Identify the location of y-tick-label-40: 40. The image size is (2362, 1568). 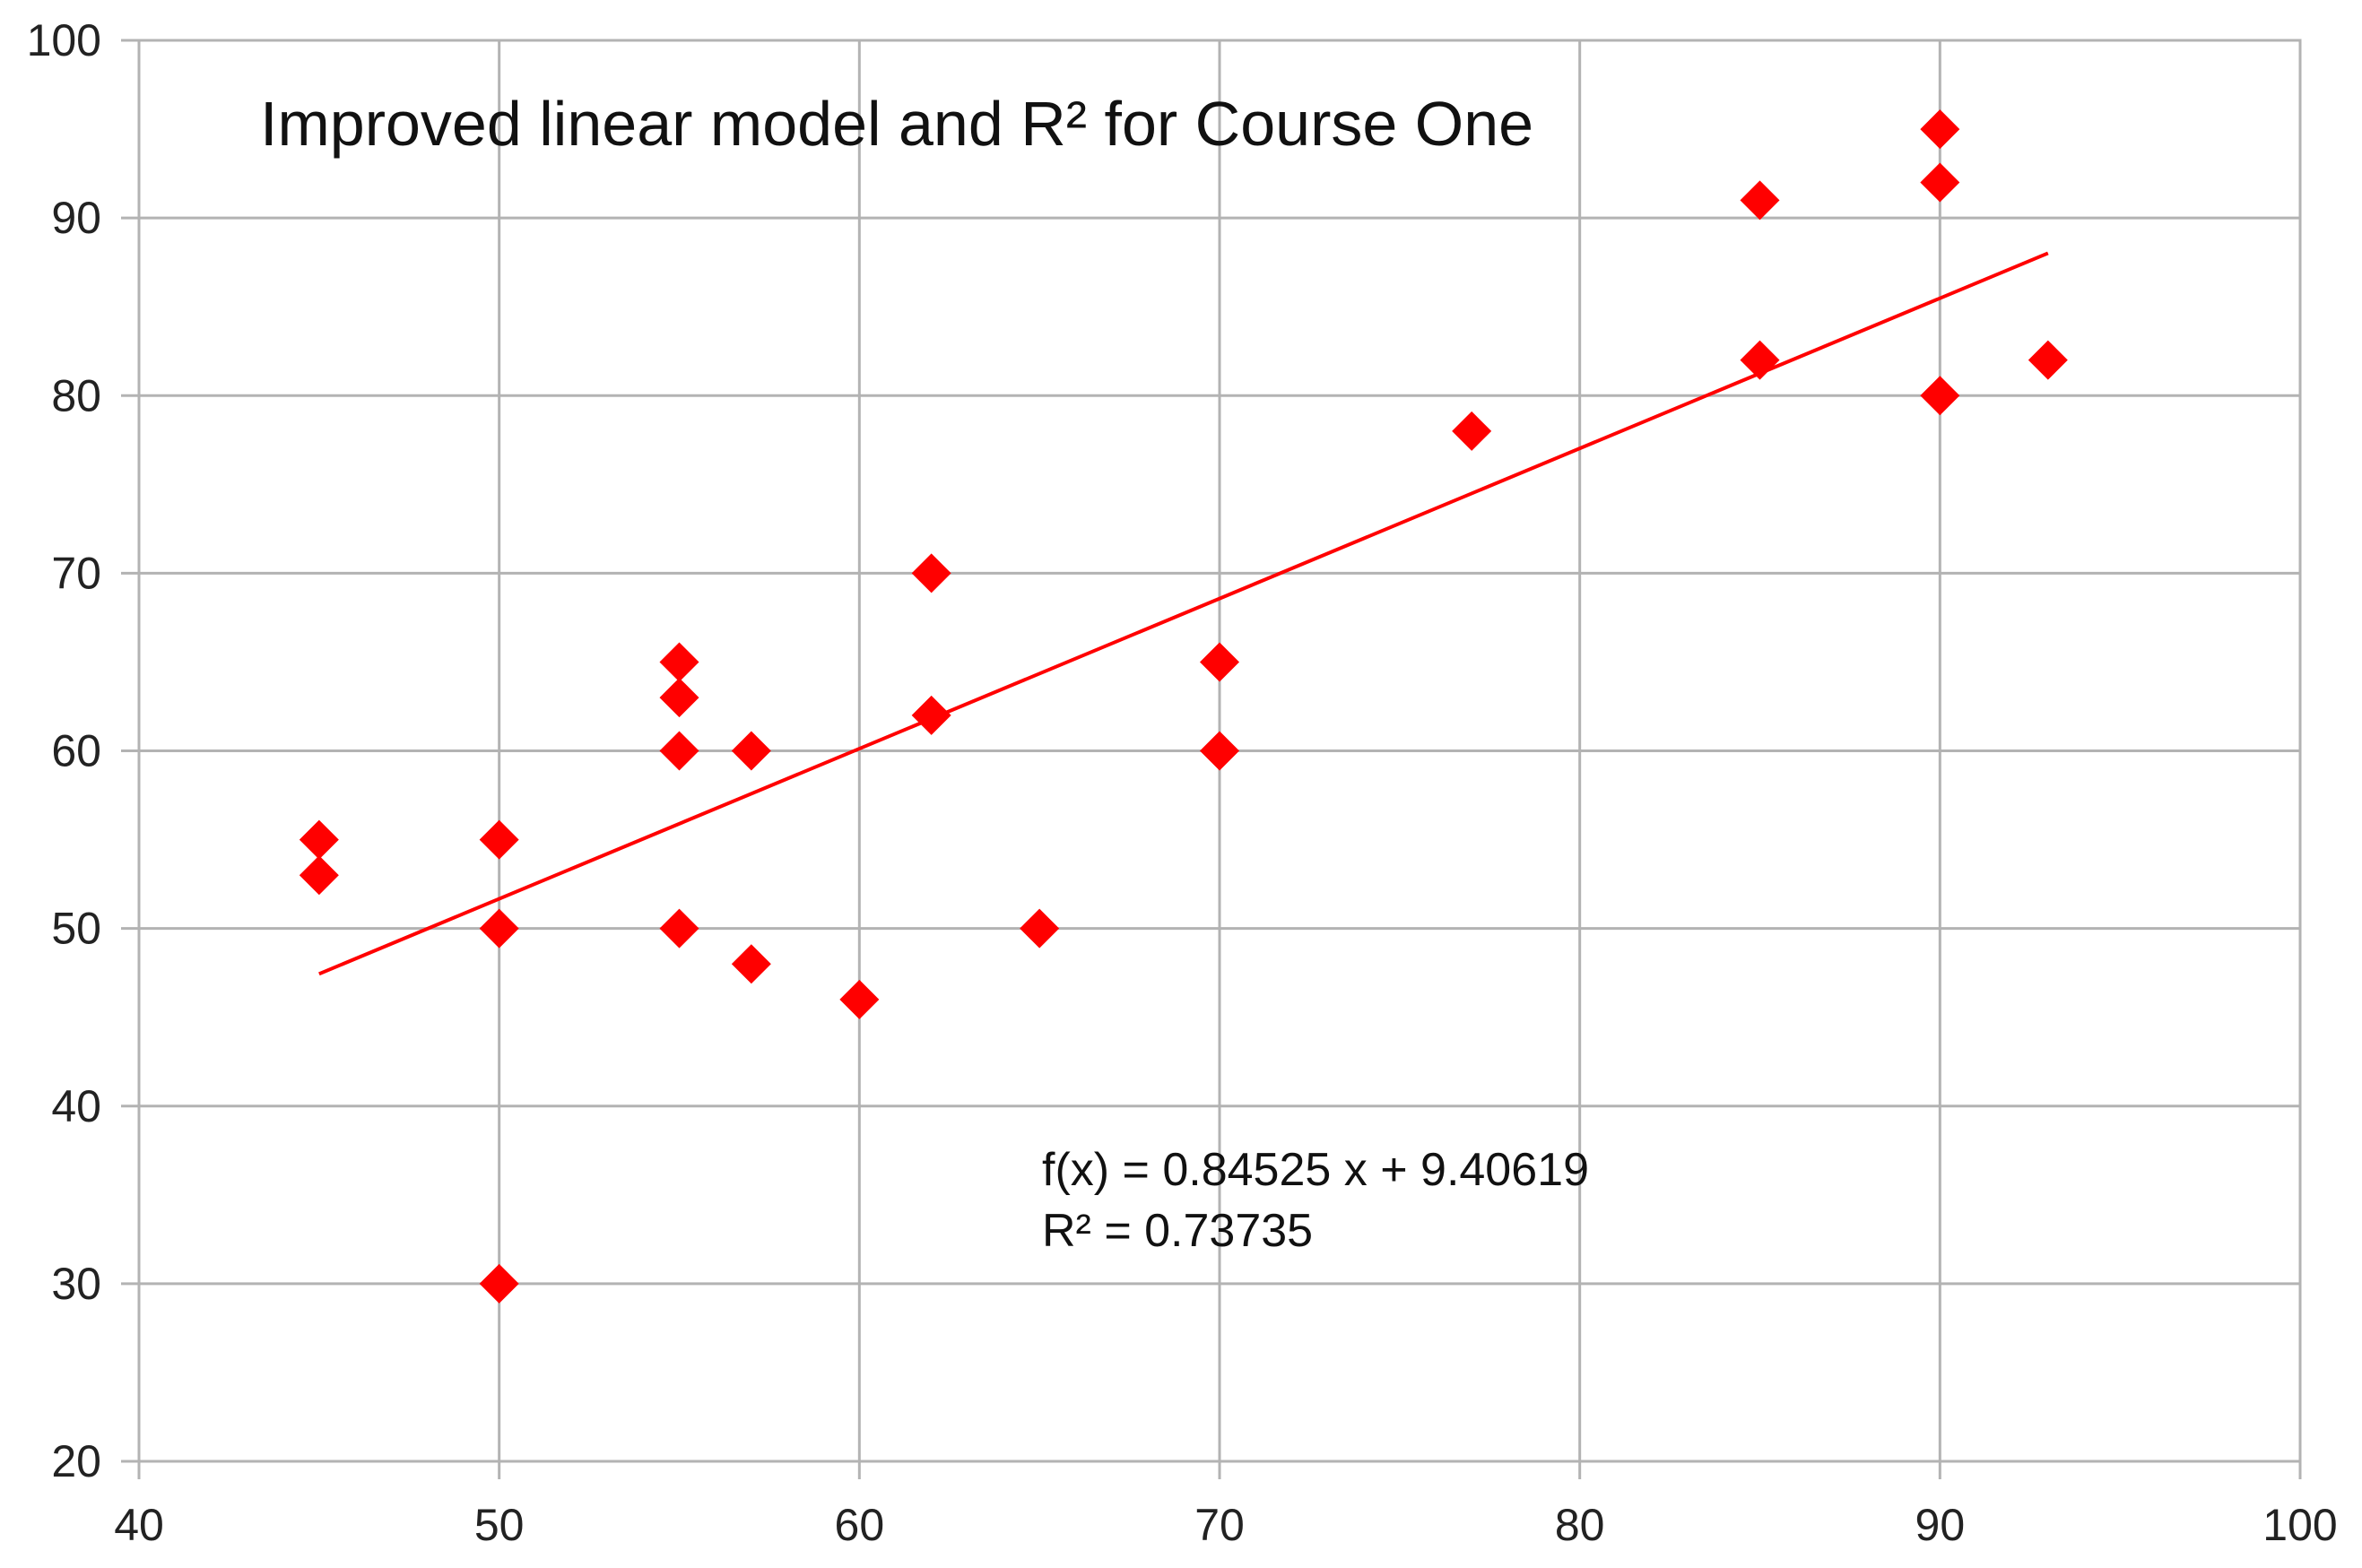
(76, 1106).